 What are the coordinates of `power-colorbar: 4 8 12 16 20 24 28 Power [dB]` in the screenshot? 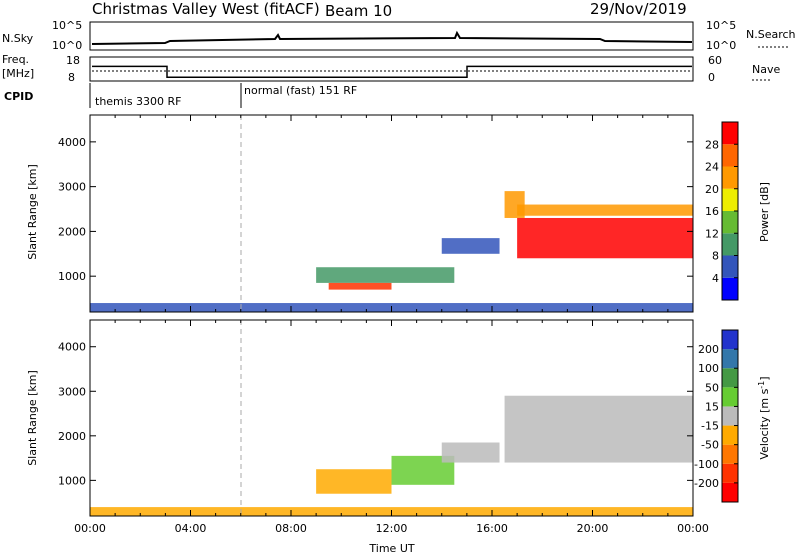 It's located at (738, 211).